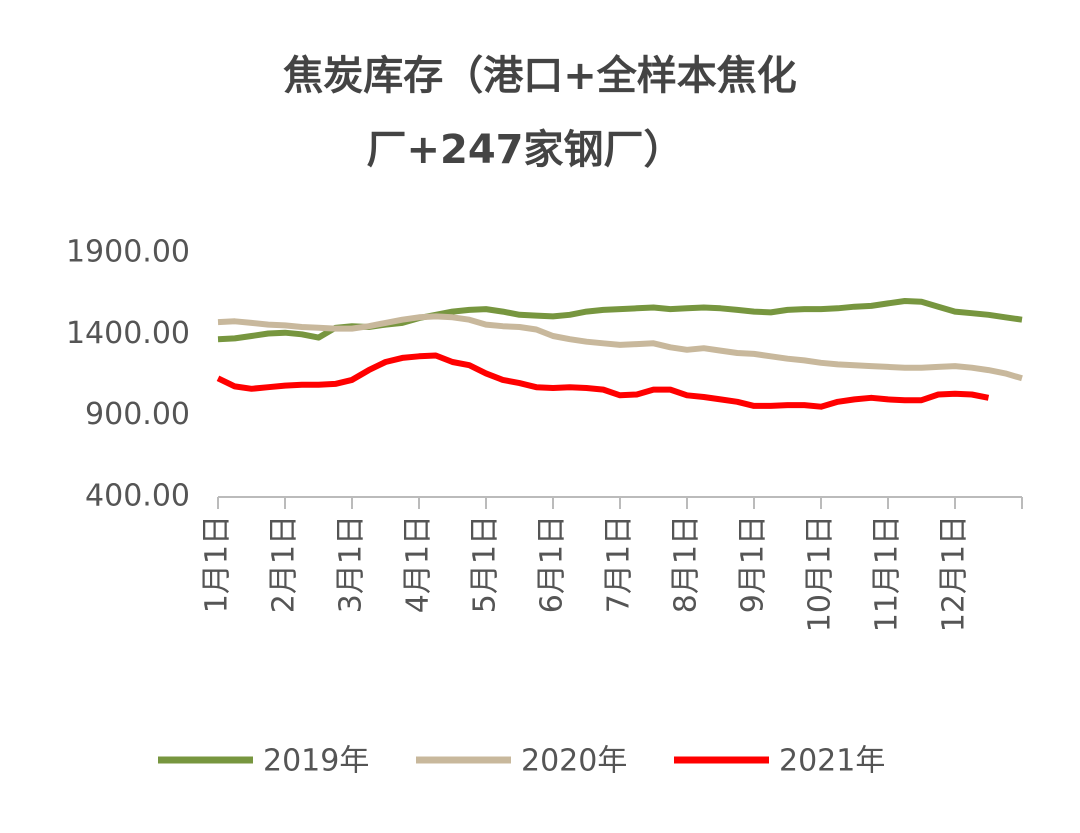 The height and width of the screenshot is (833, 1080). Describe the element at coordinates (540, 76) in the screenshot. I see `chart-title: 焦炭库存（港口+全样本焦化` at that location.